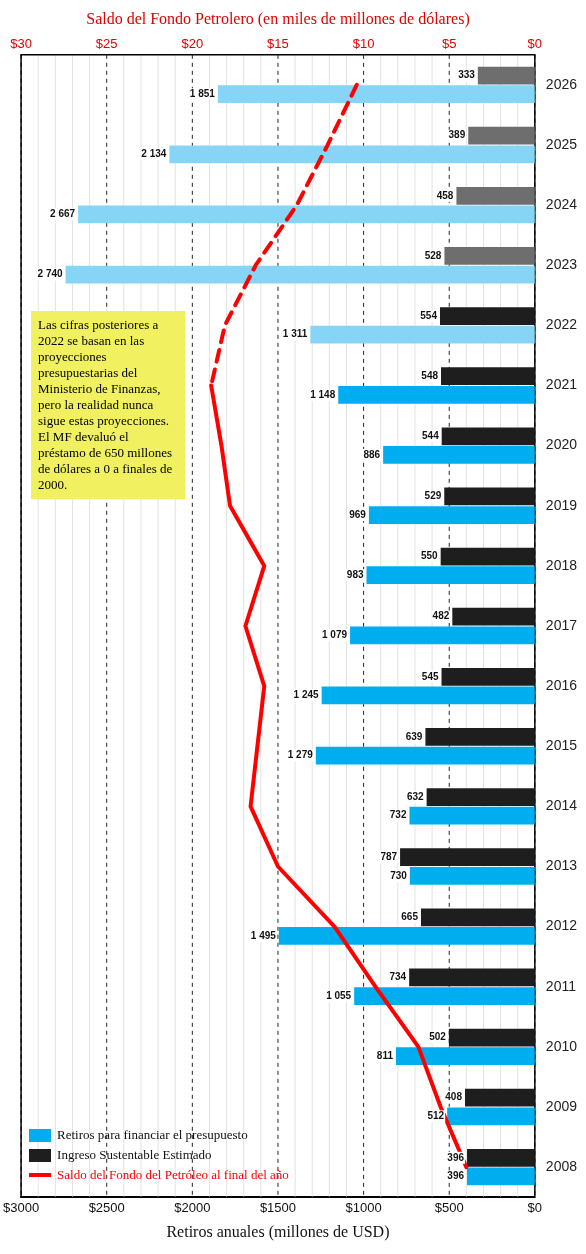 This screenshot has width=586, height=1254. Describe the element at coordinates (561, 143) in the screenshot. I see `y-tick-label: 2025` at that location.